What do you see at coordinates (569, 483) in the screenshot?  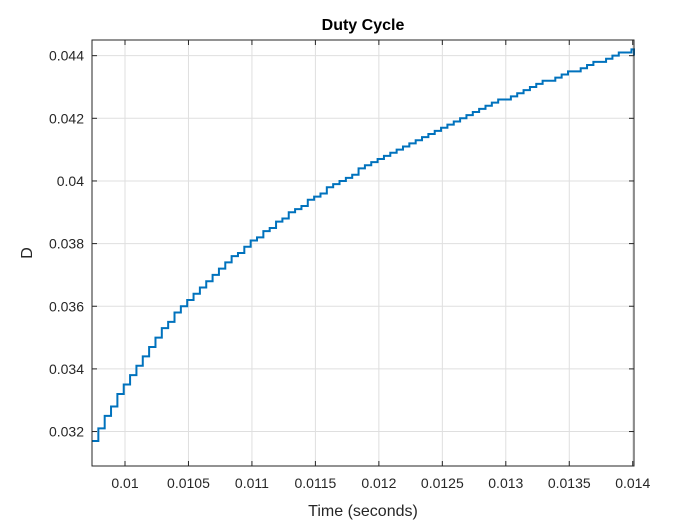 I see `x-tick-label: 0.0135` at bounding box center [569, 483].